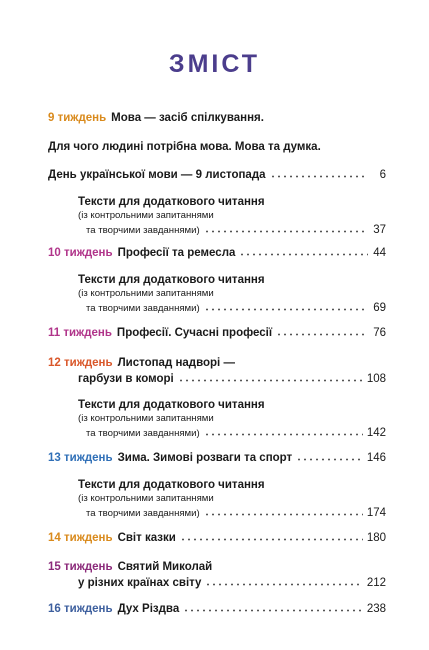 The height and width of the screenshot is (650, 429). Describe the element at coordinates (214, 64) in the screenshot. I see `page-title: ЗМІСТ` at that location.